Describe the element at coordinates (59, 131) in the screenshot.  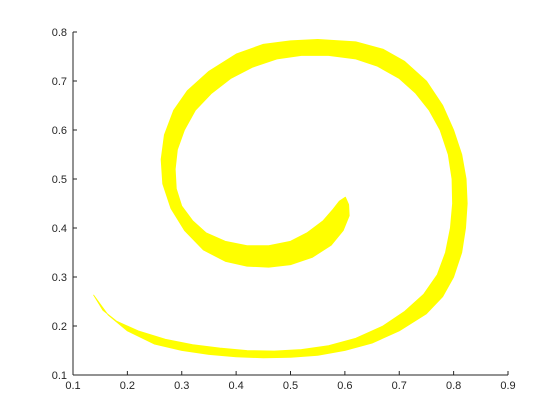
I see `y-tick-label: 0.6` at that location.